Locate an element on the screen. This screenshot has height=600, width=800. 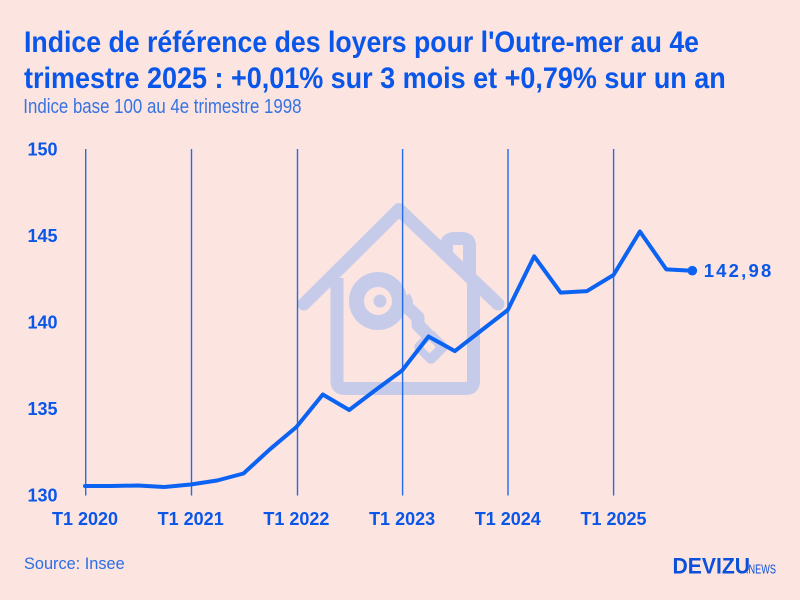
svg-text: T1 2024 is located at coordinates (508, 519).